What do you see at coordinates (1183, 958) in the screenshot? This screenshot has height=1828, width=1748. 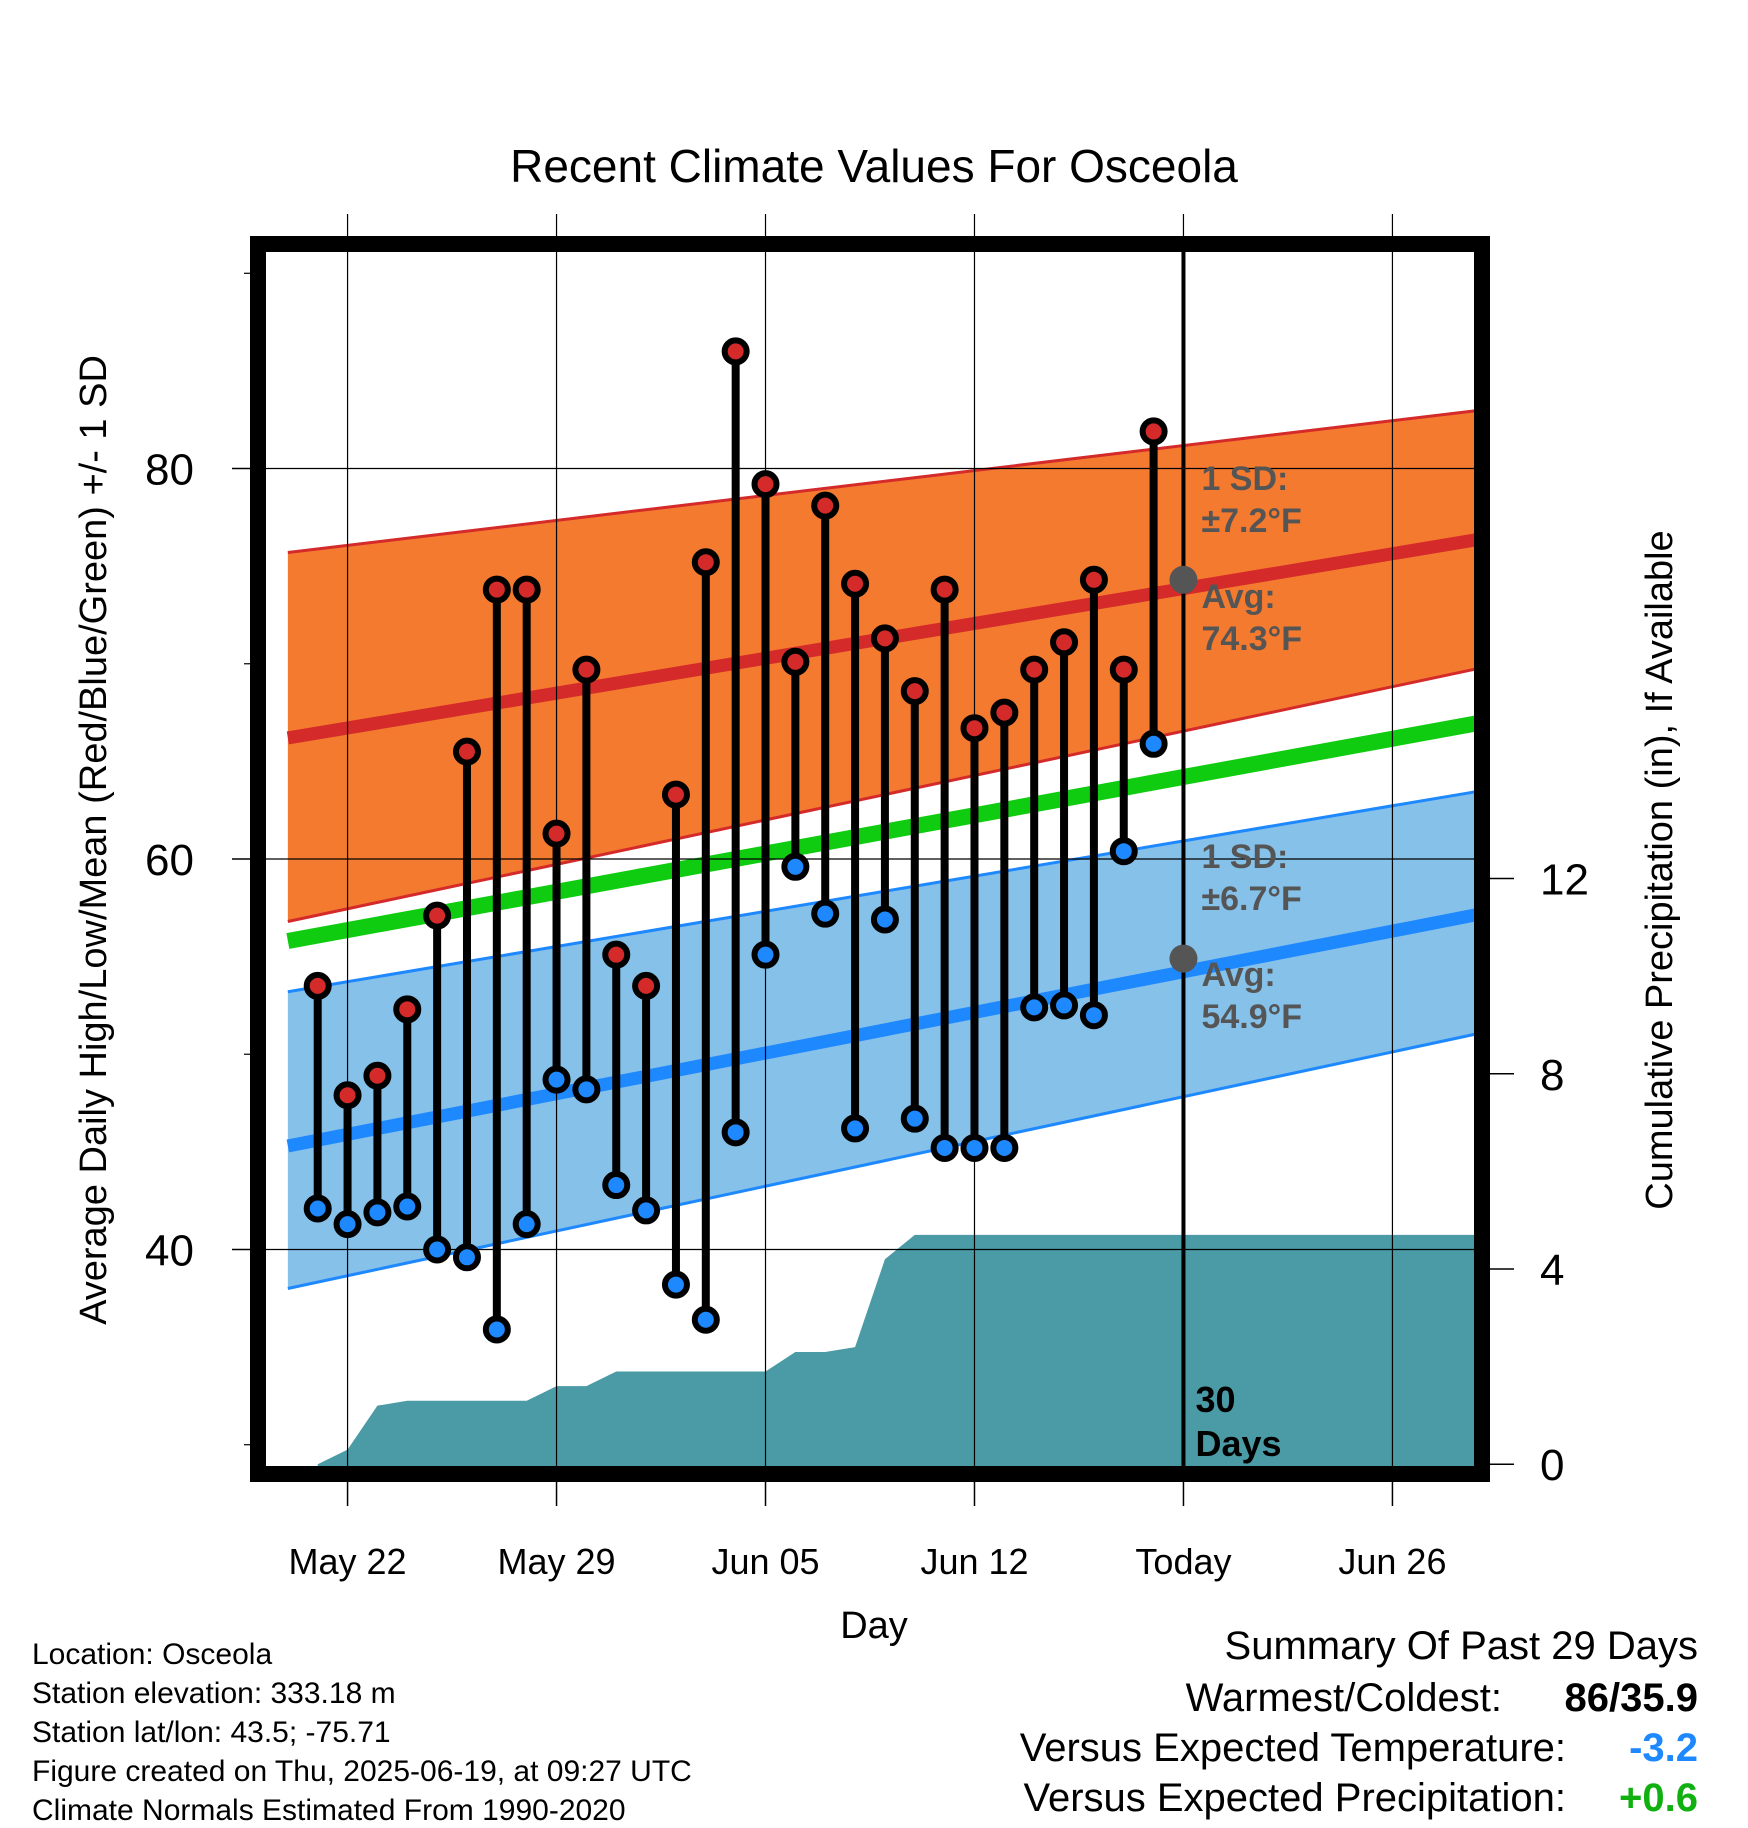 I see `low-avg-today-marker` at bounding box center [1183, 958].